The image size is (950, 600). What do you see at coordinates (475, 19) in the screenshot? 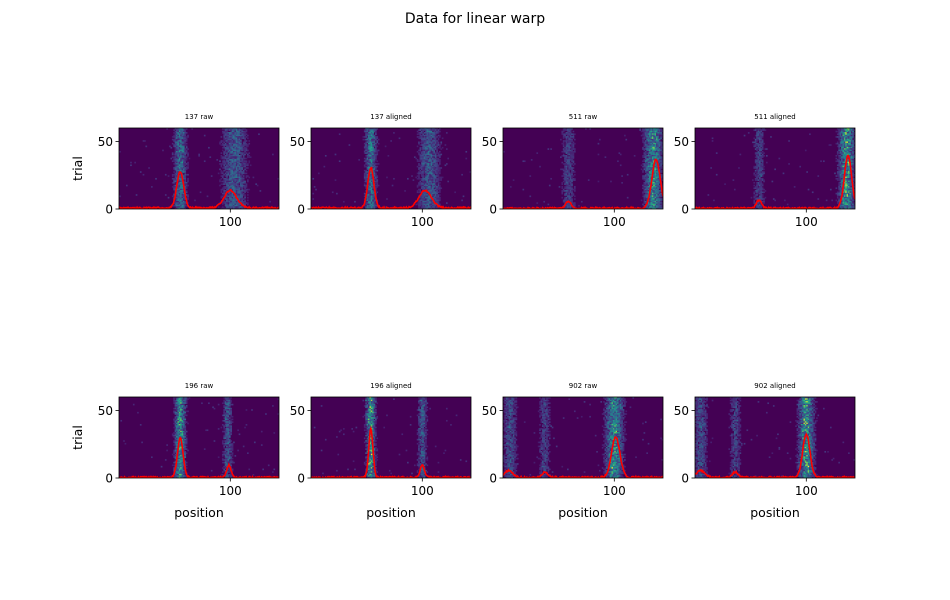
I see `figure-suptitle: Data for linear warp` at bounding box center [475, 19].